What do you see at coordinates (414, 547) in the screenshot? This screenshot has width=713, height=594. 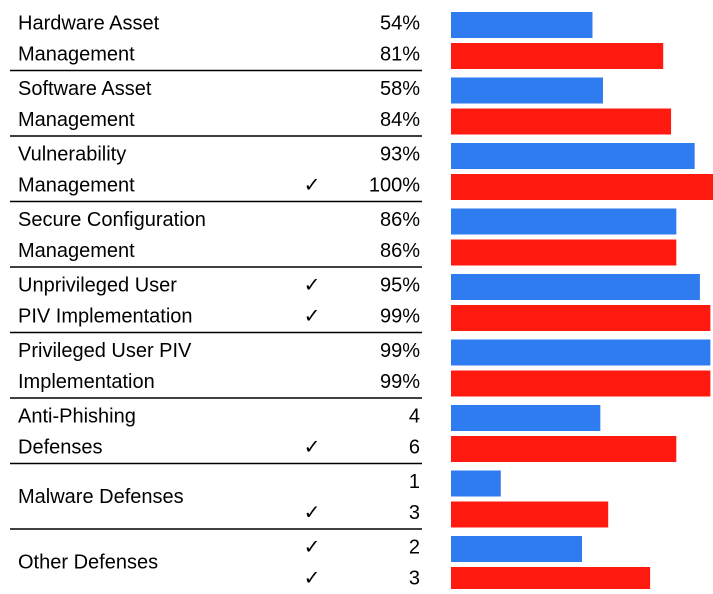 I see `value-label: 2` at bounding box center [414, 547].